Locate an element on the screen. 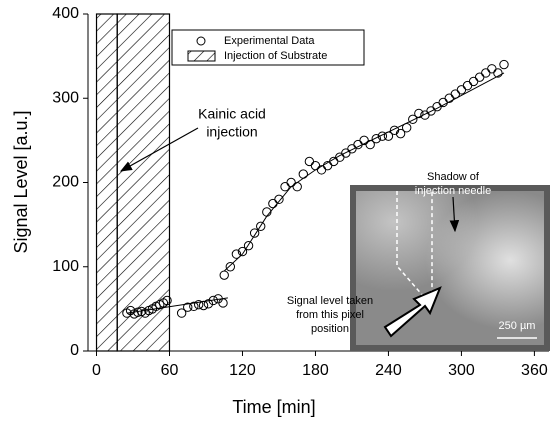  regions is located at coordinates (133, 182).